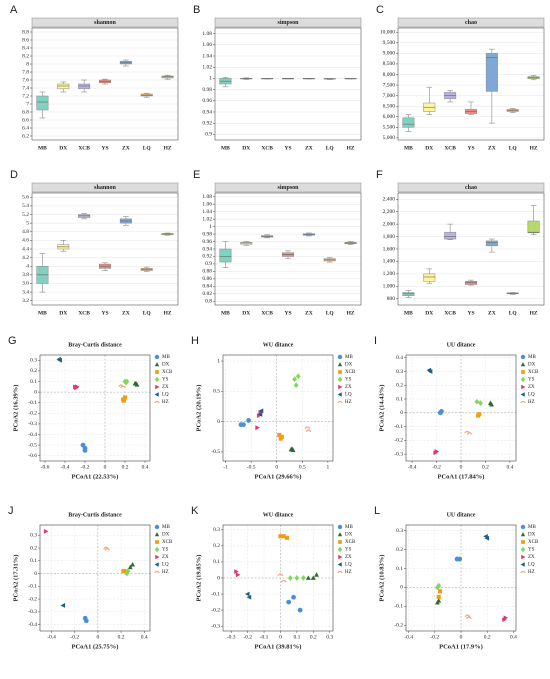  I want to click on y-tick-label: 8.4, so click(25, 48).